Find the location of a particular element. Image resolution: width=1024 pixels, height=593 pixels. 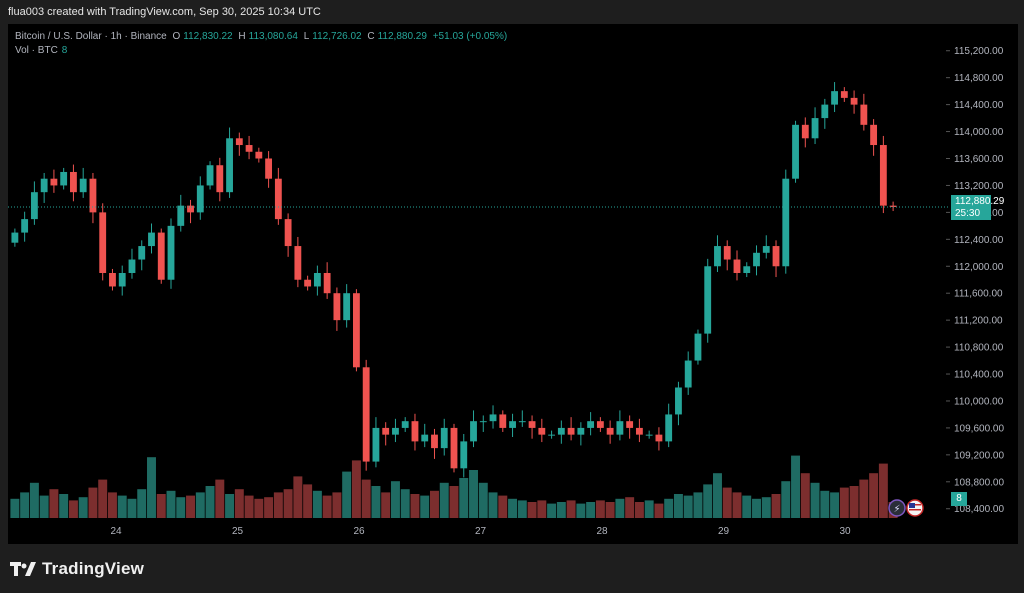

y-tick-label: 114,800.00 is located at coordinates (979, 78).